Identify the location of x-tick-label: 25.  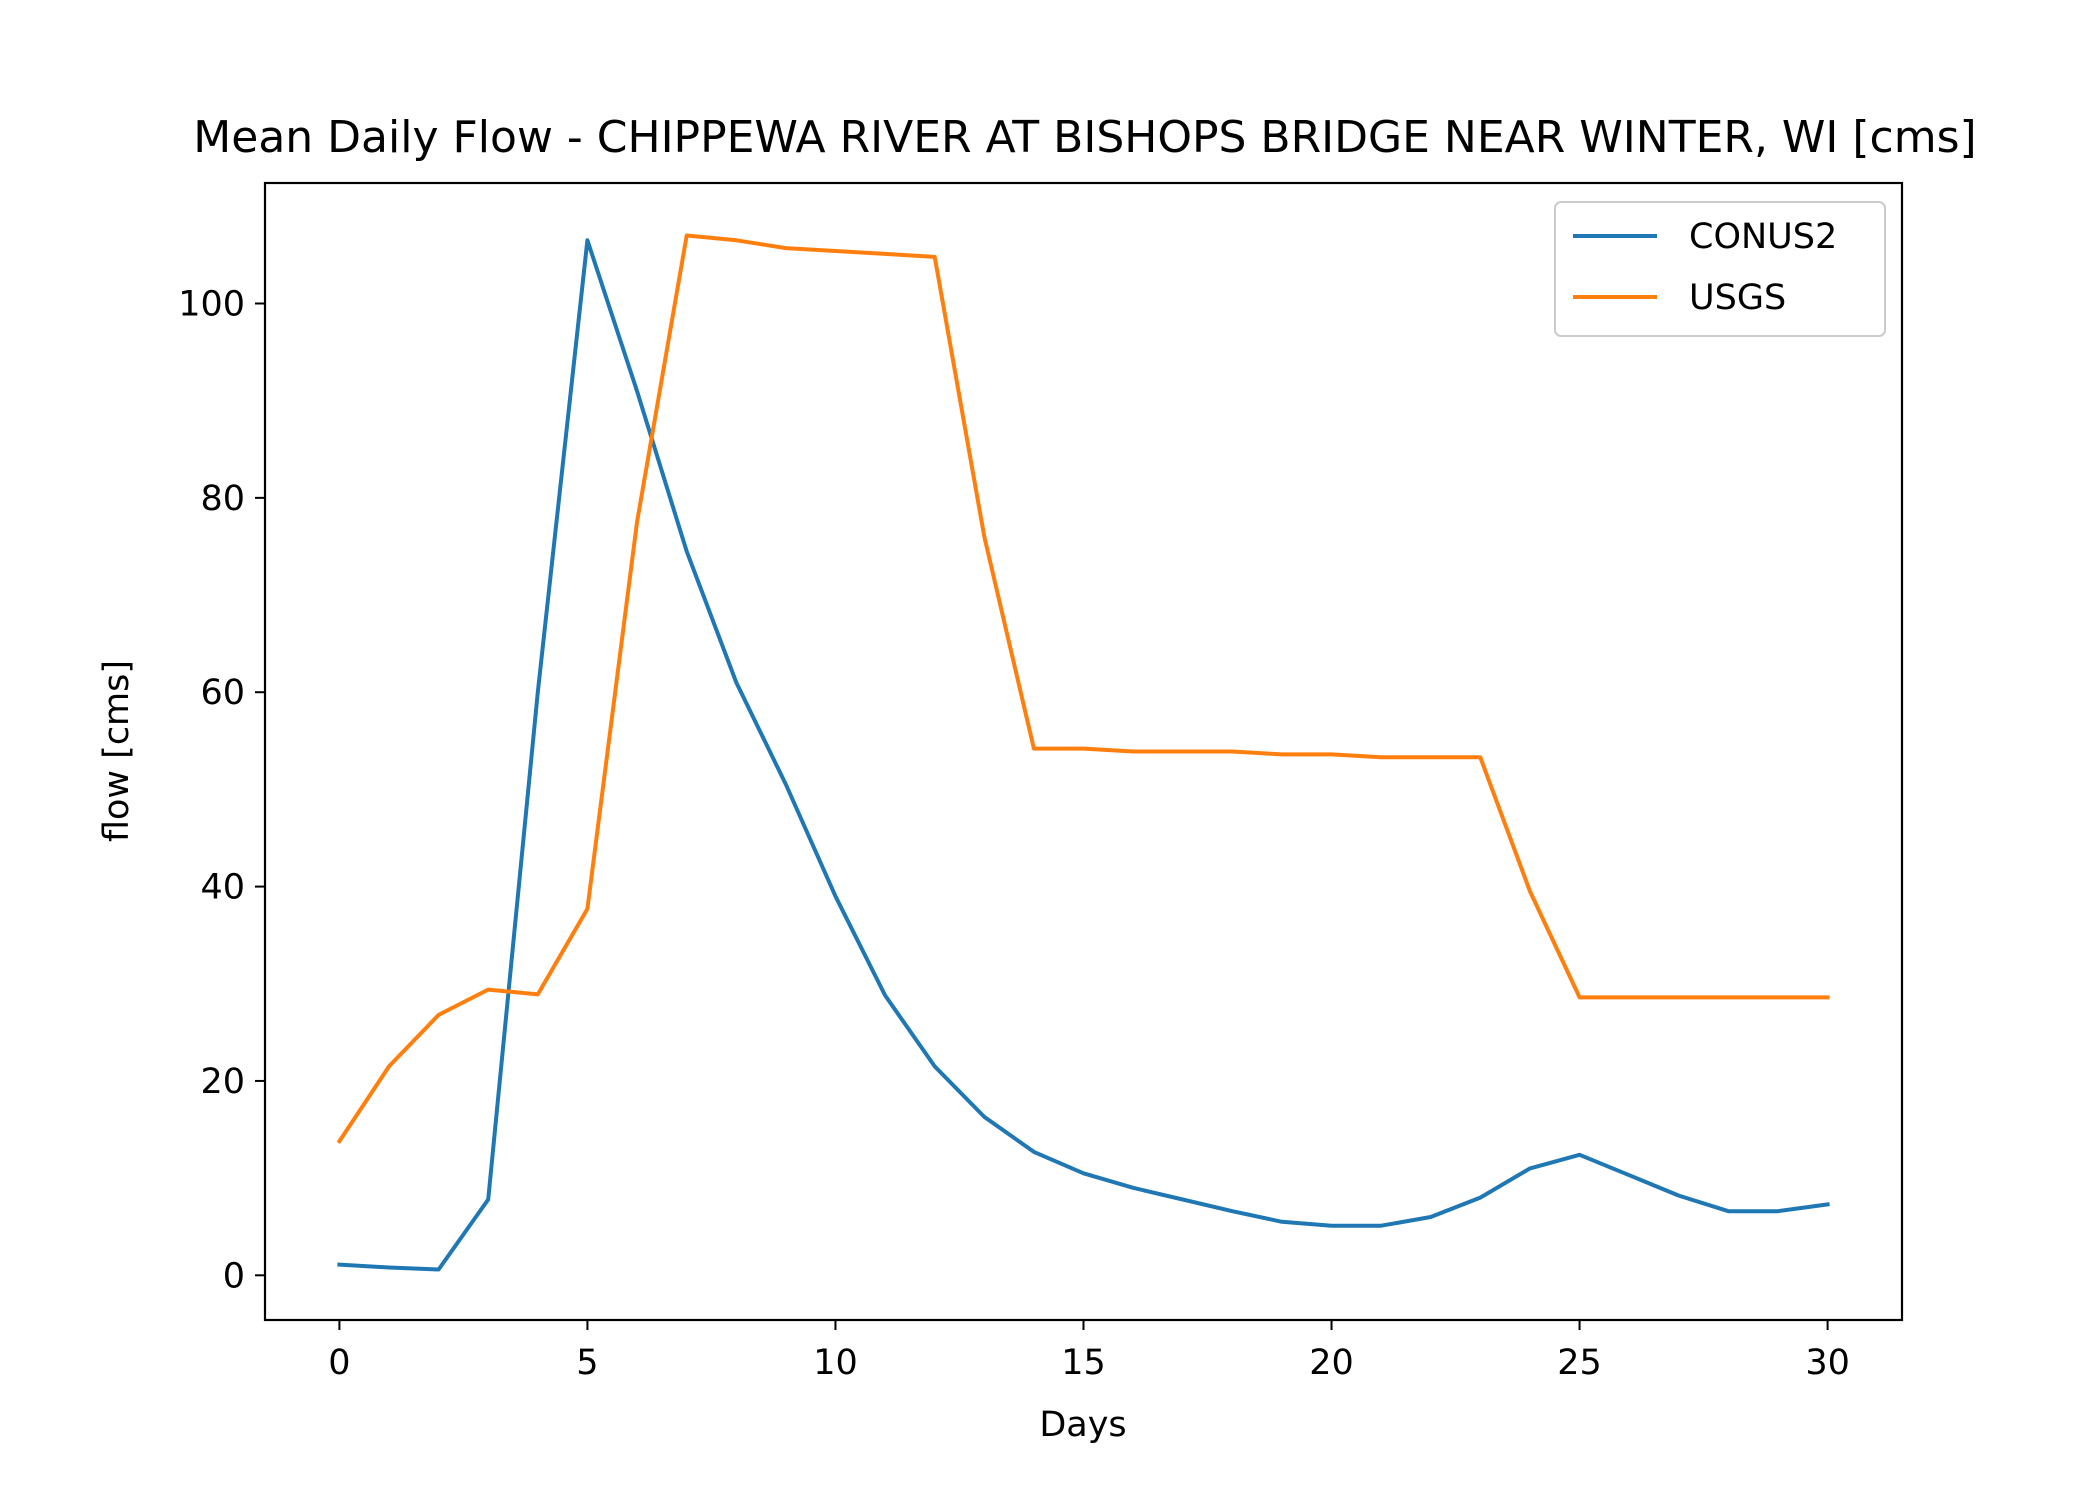
(1579, 1363).